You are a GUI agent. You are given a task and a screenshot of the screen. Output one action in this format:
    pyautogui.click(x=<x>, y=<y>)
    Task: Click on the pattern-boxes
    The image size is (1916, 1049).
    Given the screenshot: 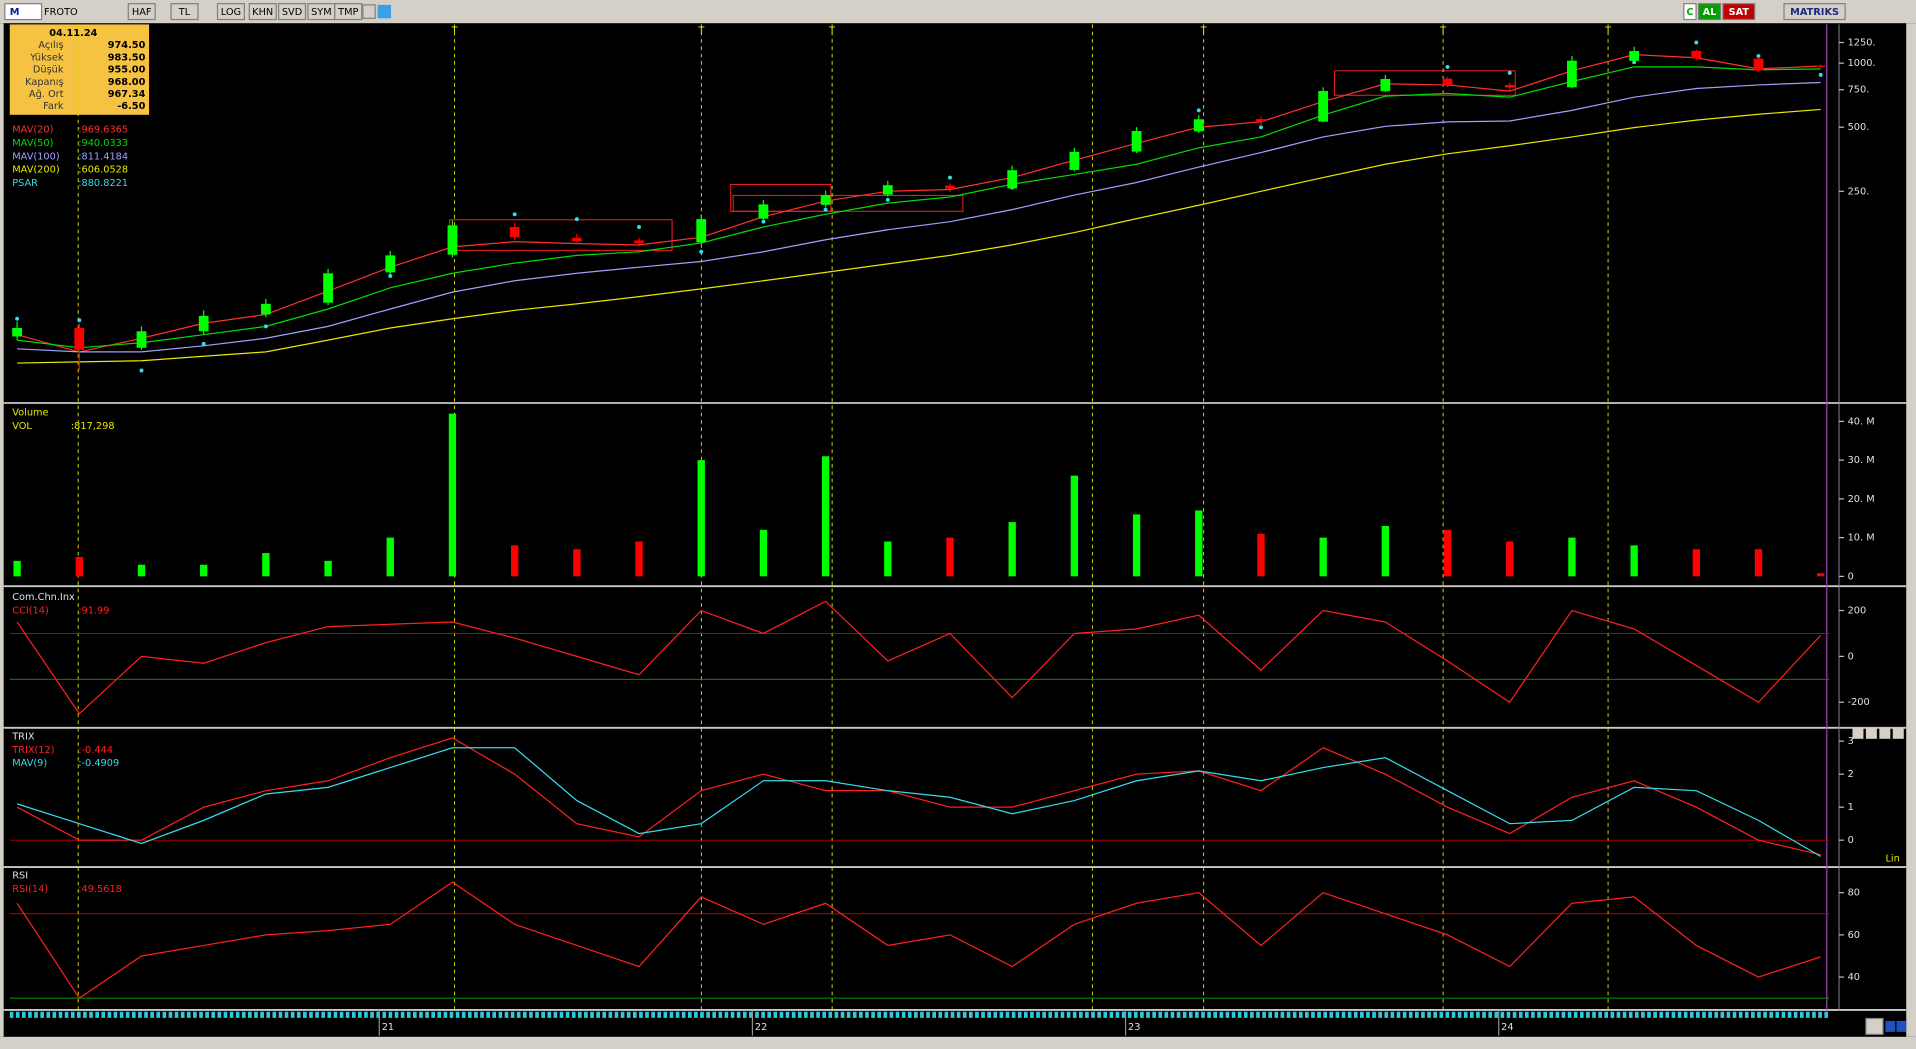 What is the action you would take?
    pyautogui.click(x=982, y=160)
    